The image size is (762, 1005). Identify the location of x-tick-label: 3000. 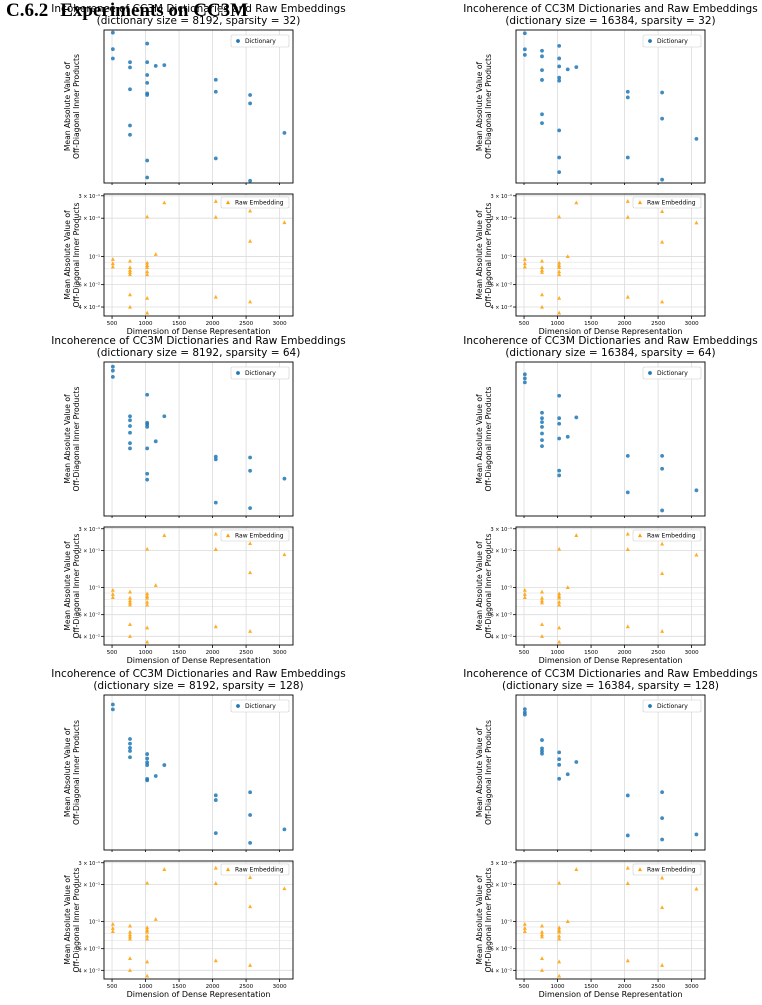
(692, 987).